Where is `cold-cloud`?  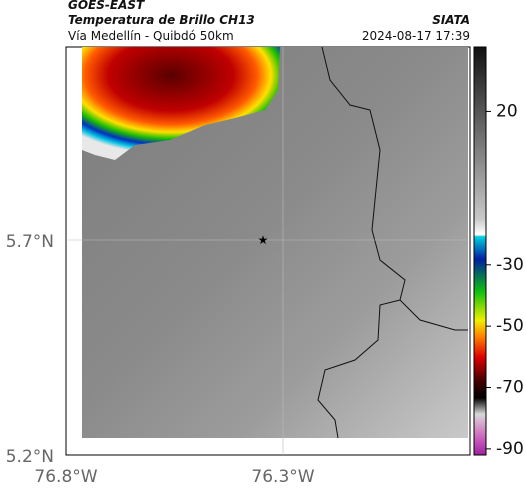
cold-cloud is located at coordinates (181, 103).